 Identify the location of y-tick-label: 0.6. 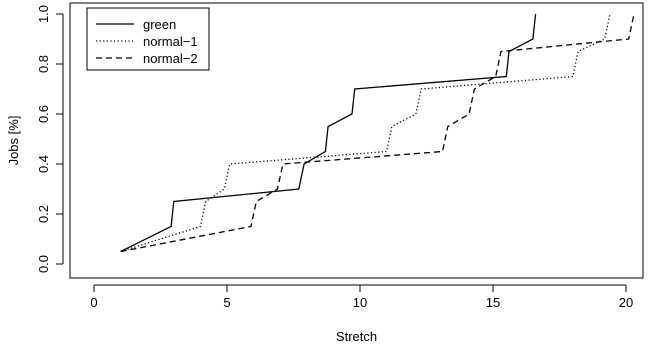
(43, 114).